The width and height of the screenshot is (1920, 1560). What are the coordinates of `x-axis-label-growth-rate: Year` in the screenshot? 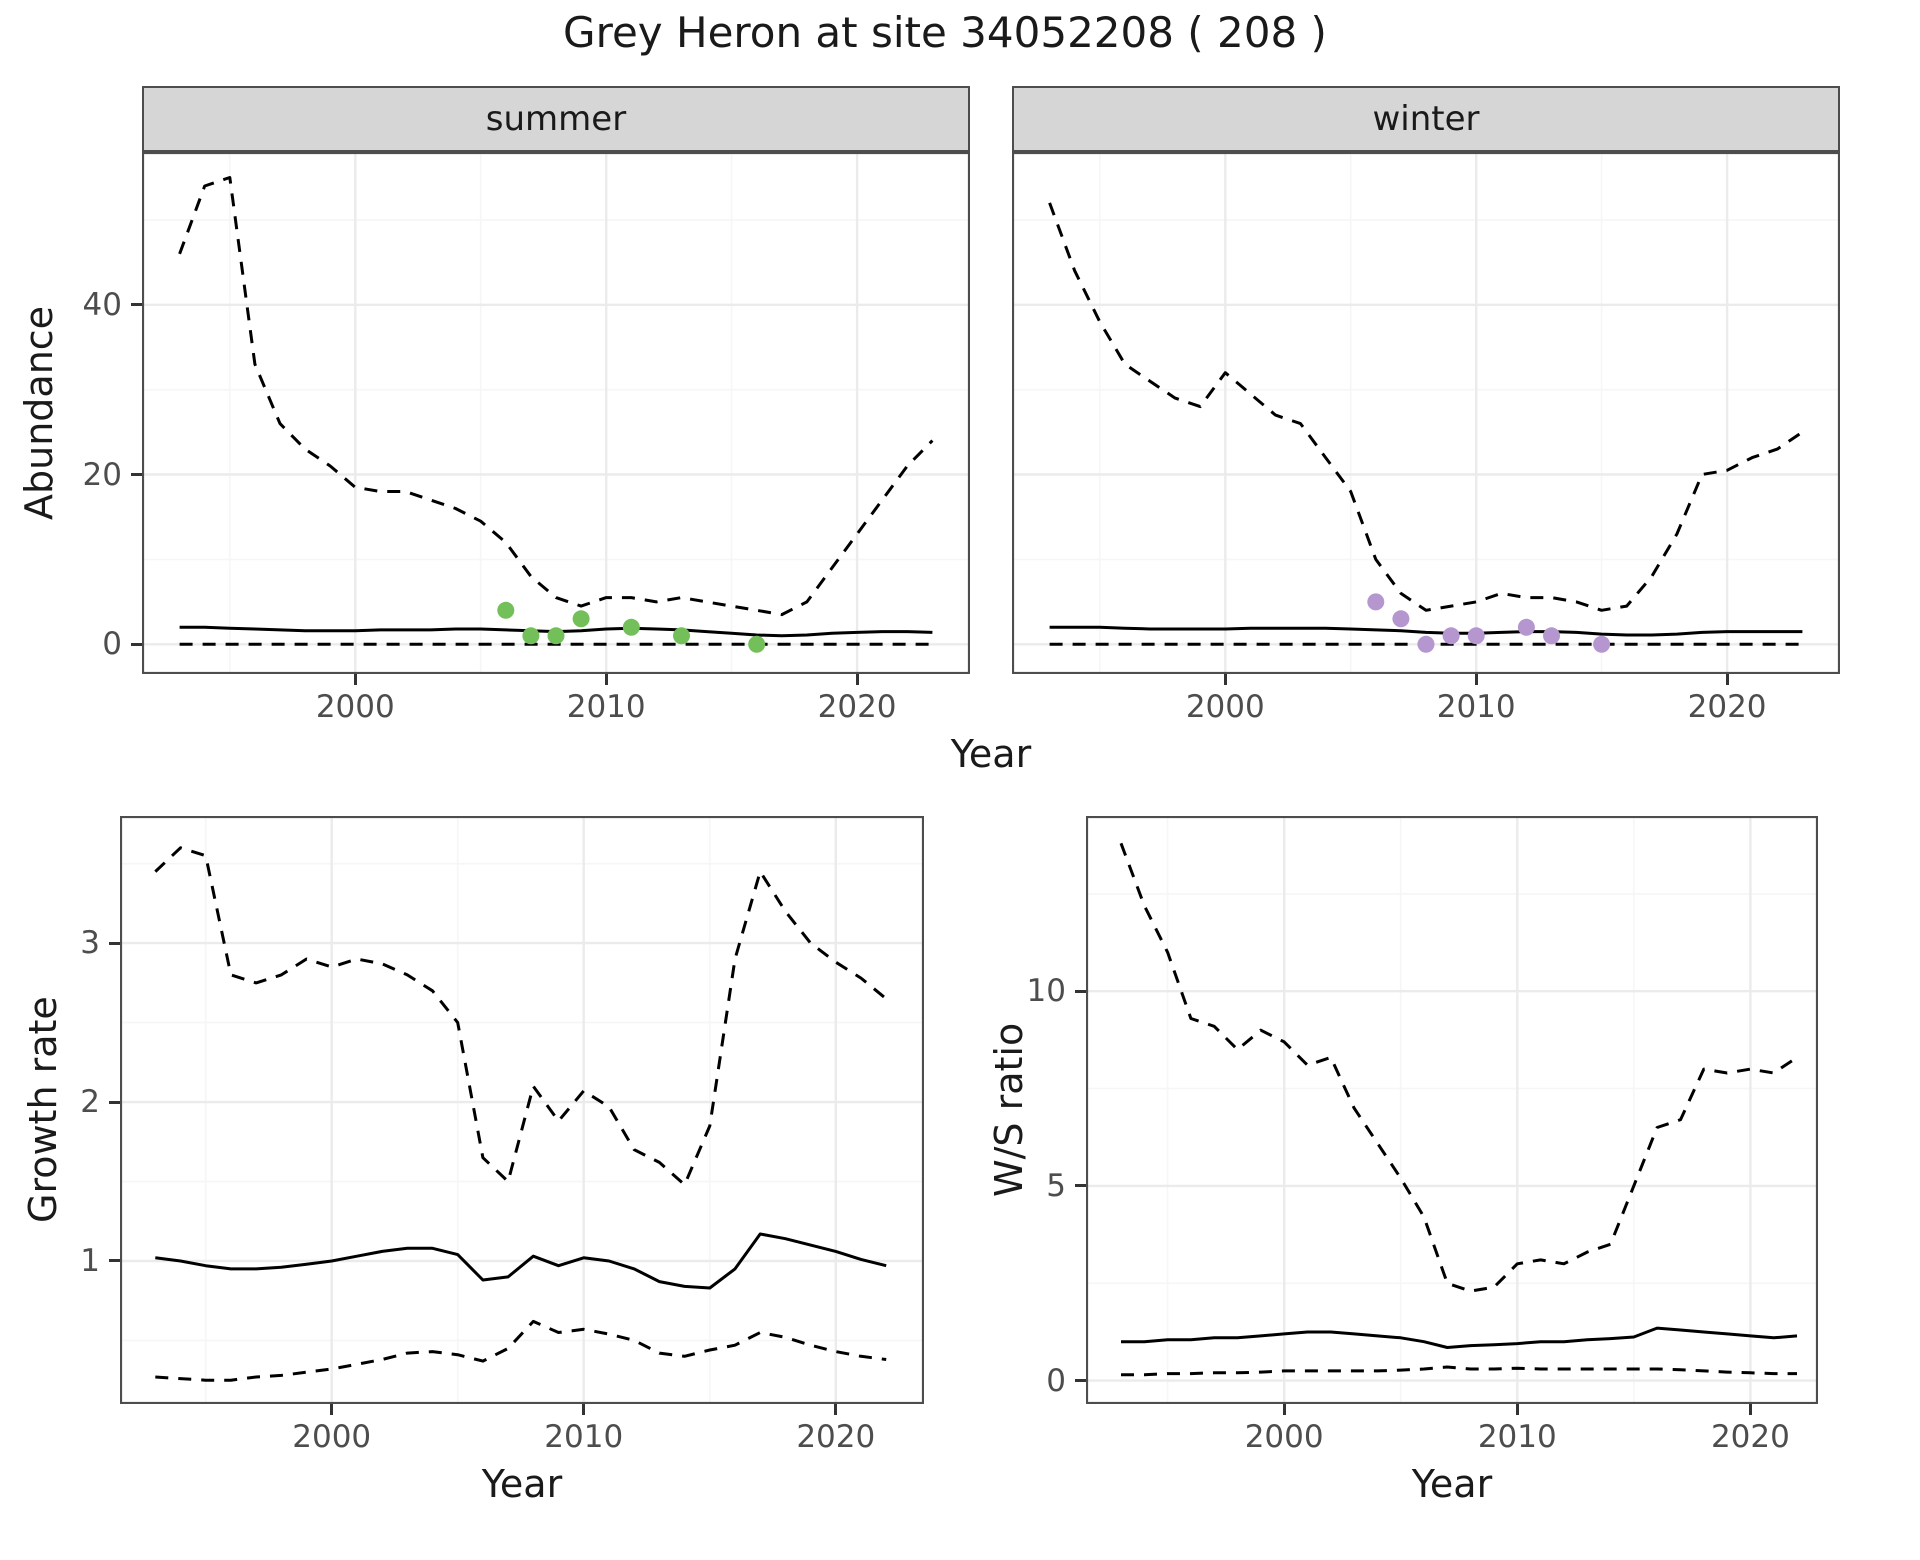 It's located at (522, 1484).